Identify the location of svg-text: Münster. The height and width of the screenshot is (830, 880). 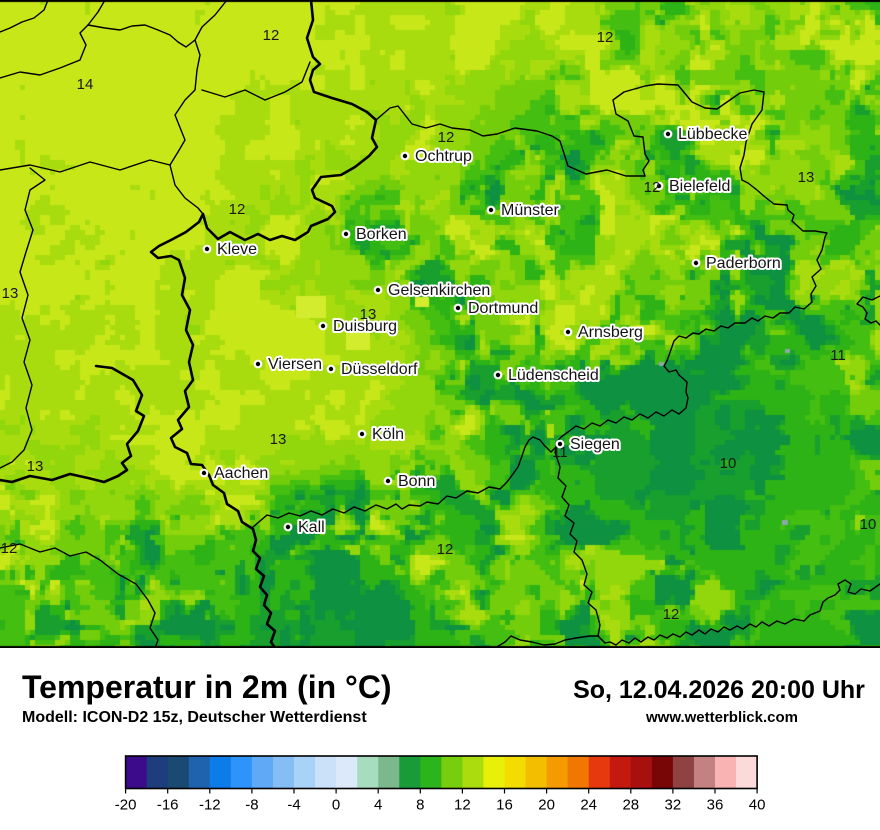
(530, 210).